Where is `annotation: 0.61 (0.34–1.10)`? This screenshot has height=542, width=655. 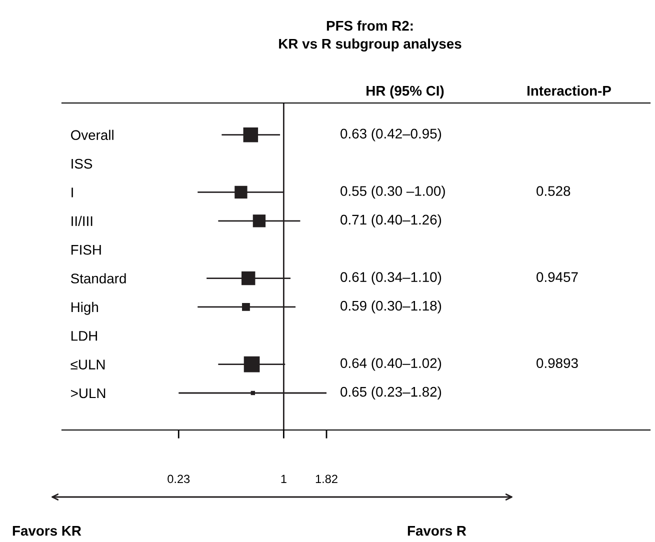
annotation: 0.61 (0.34–1.10) is located at coordinates (391, 278).